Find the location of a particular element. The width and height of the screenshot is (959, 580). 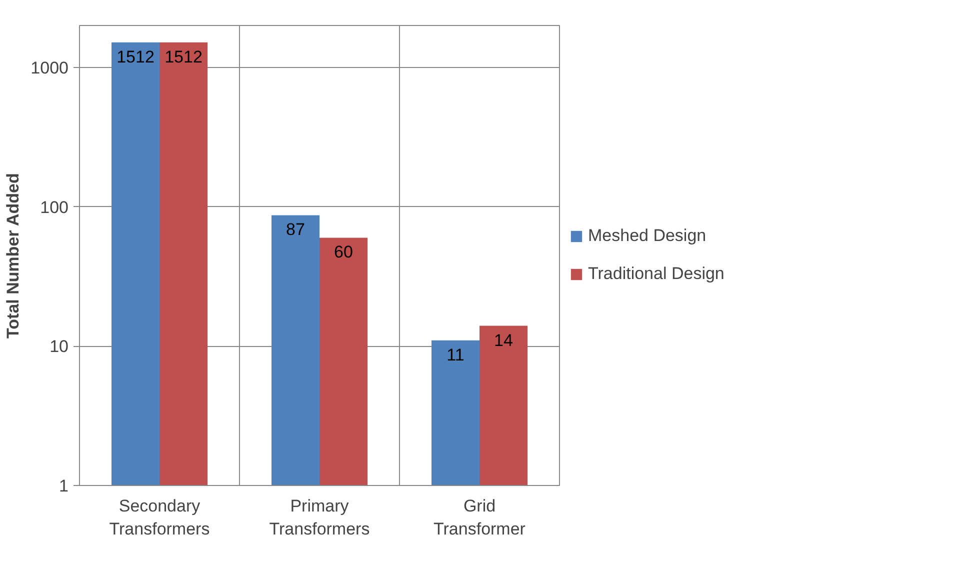

y-axis-title: Total Number Added is located at coordinates (13, 255).